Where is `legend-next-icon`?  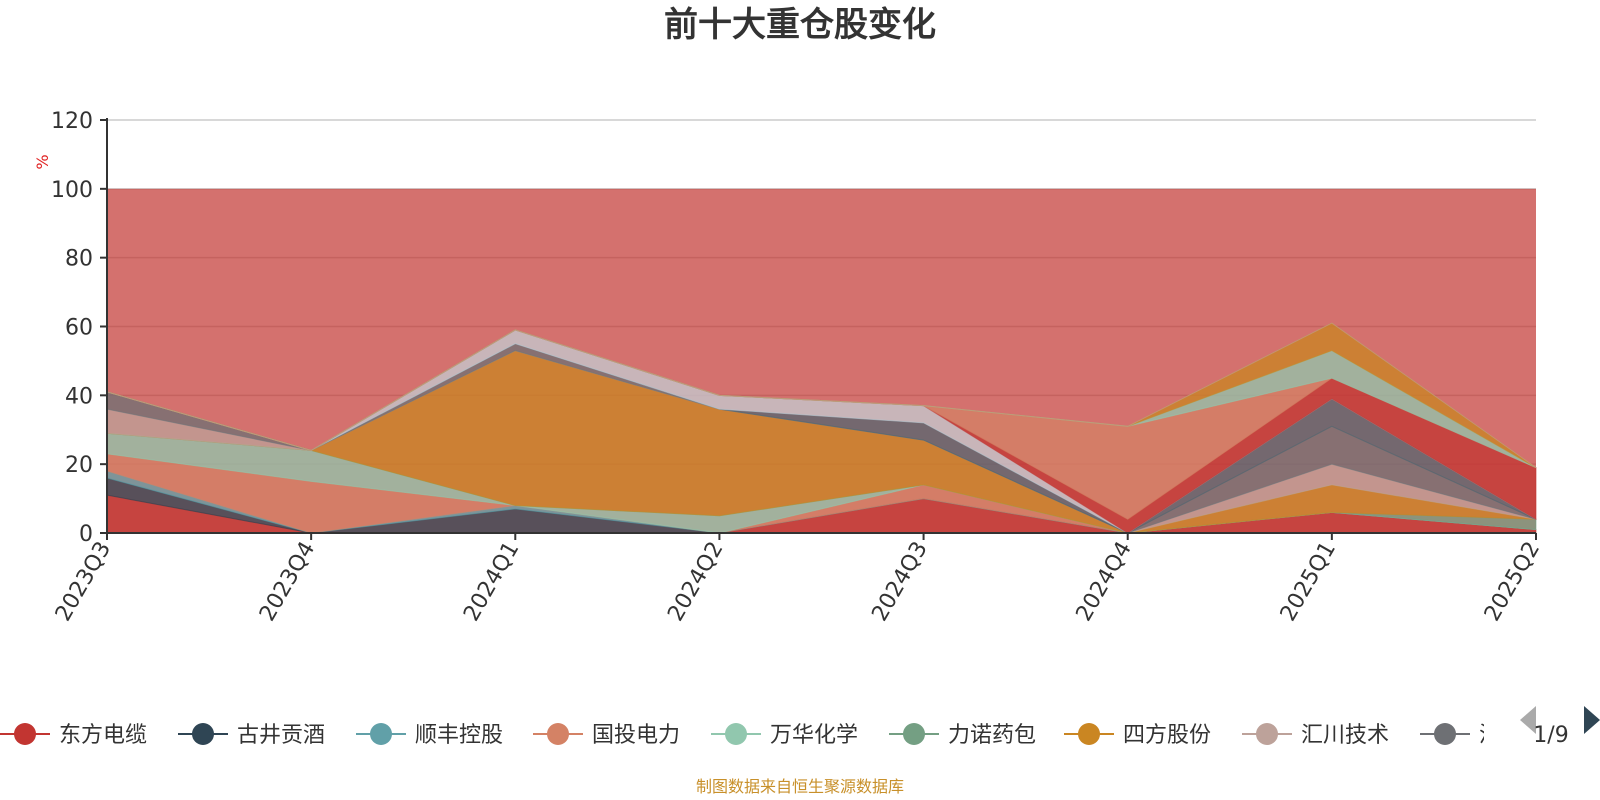 legend-next-icon is located at coordinates (1592, 720).